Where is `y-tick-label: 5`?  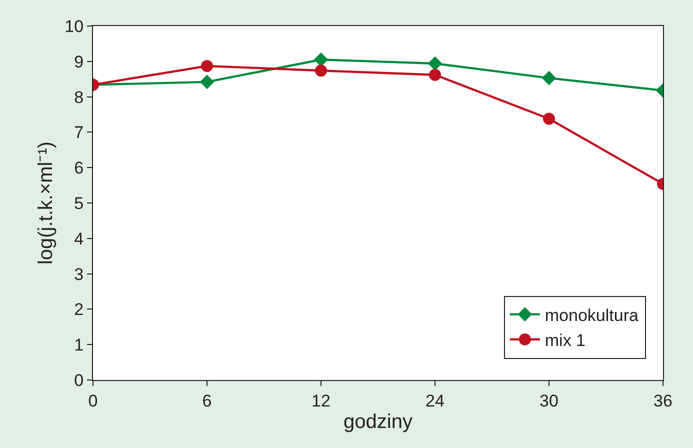 y-tick-label: 5 is located at coordinates (79, 203).